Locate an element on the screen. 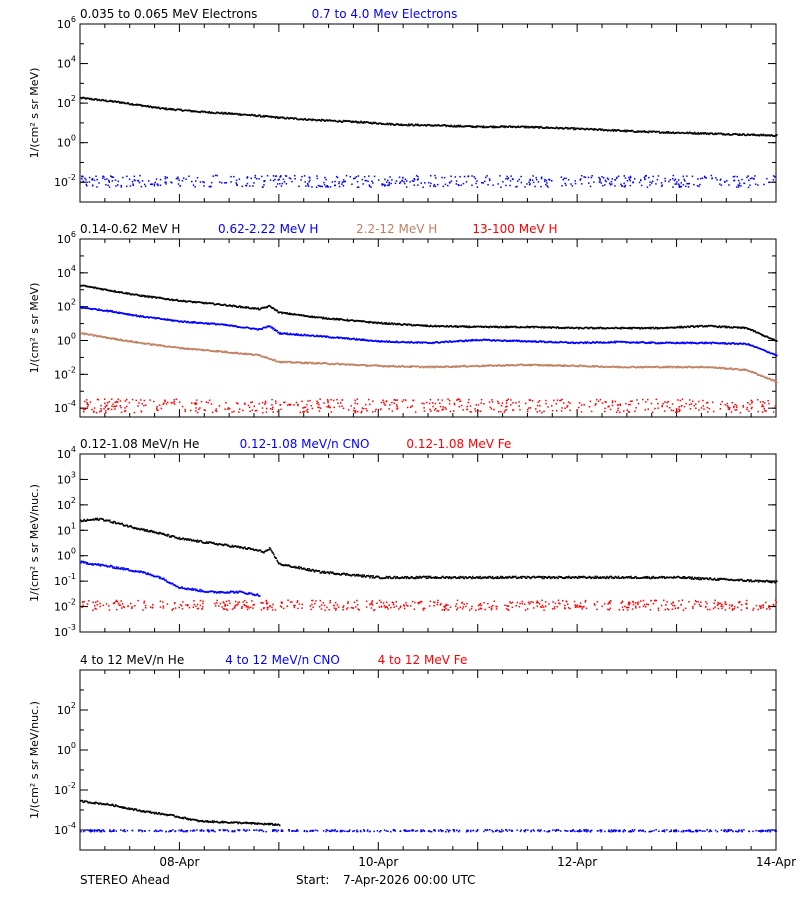 This screenshot has height=904, width=800. y-tick-label: 100 is located at coordinates (66, 339).